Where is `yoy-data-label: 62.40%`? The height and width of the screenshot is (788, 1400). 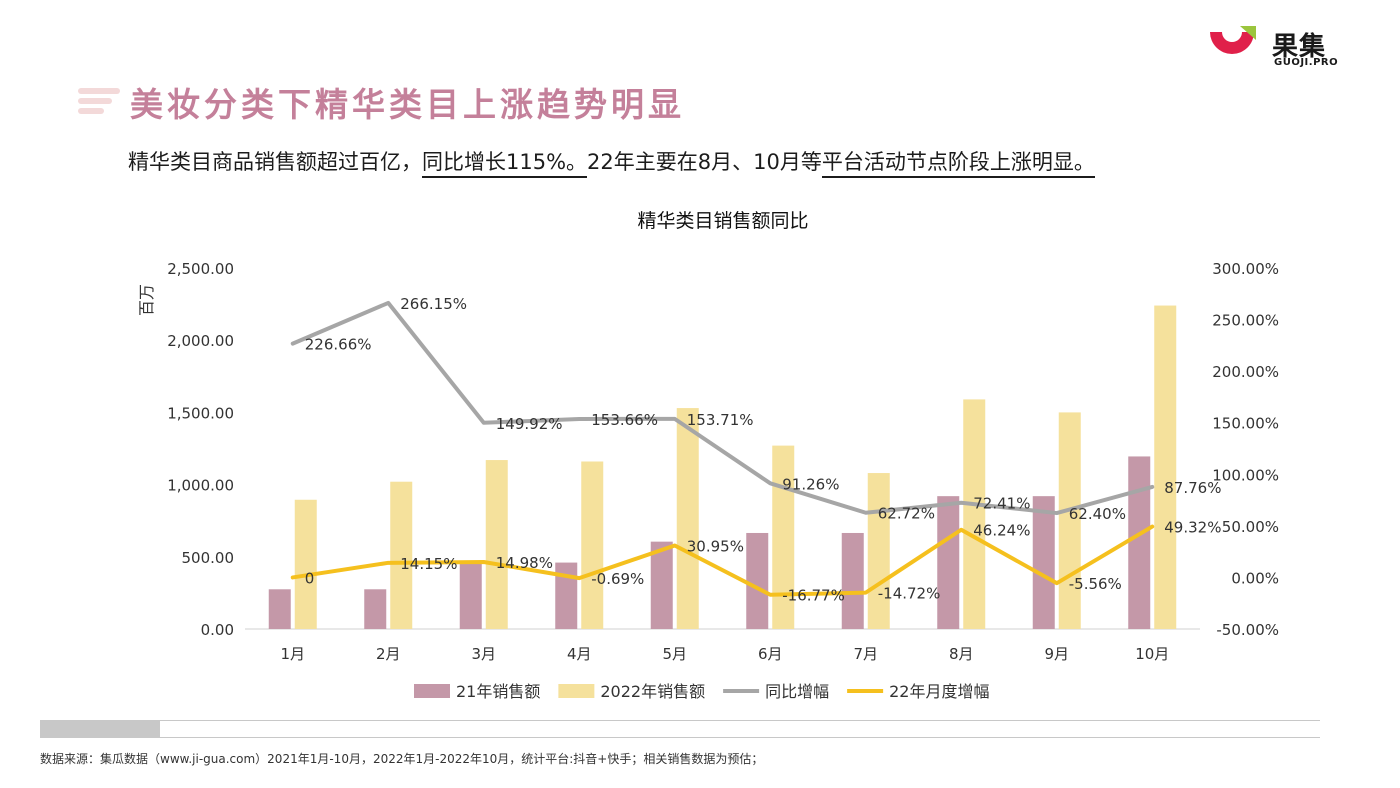 yoy-data-label: 62.40% is located at coordinates (1097, 514).